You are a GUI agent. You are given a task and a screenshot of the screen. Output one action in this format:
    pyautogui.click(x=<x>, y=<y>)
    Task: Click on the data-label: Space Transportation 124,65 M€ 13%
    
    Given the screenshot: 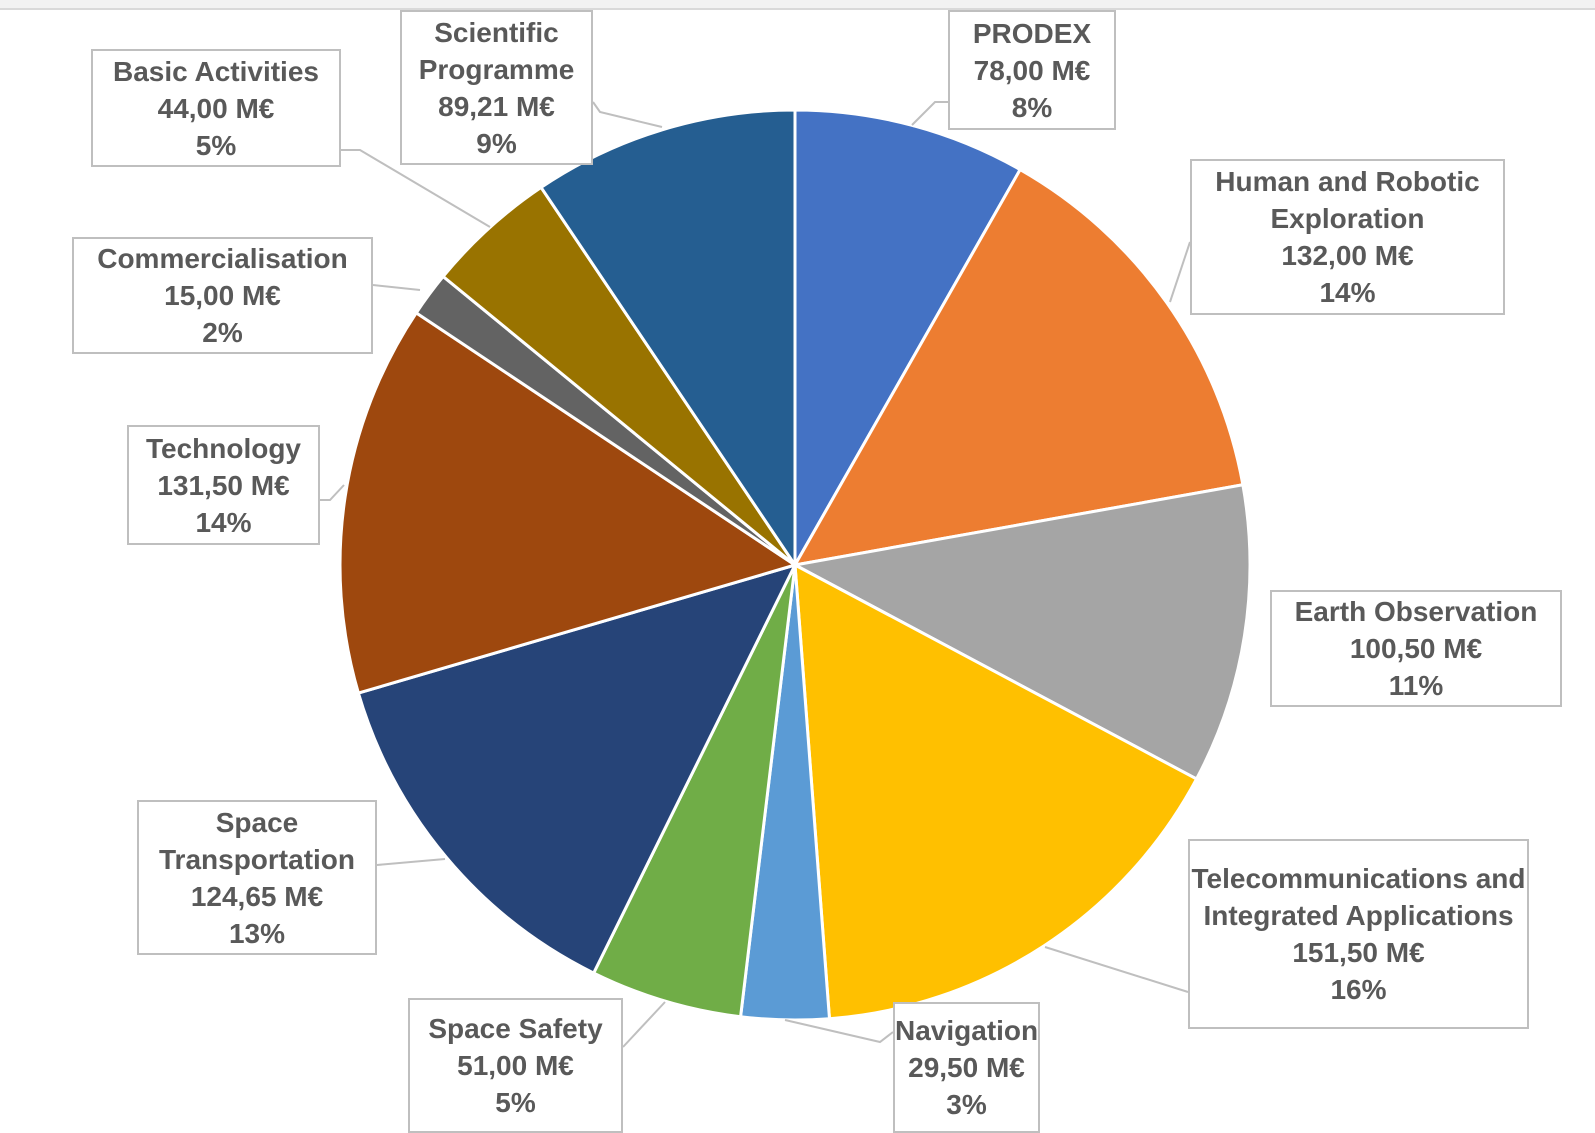 What is the action you would take?
    pyautogui.click(x=257, y=877)
    